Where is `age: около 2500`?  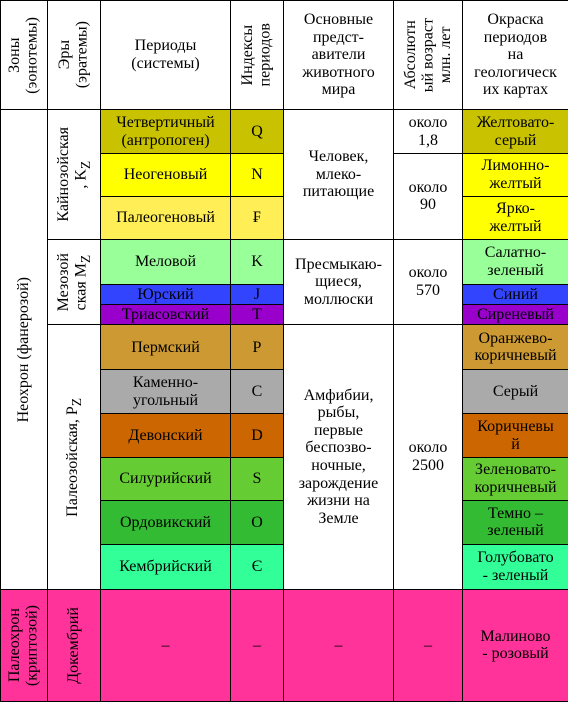 age: около 2500 is located at coordinates (428, 457).